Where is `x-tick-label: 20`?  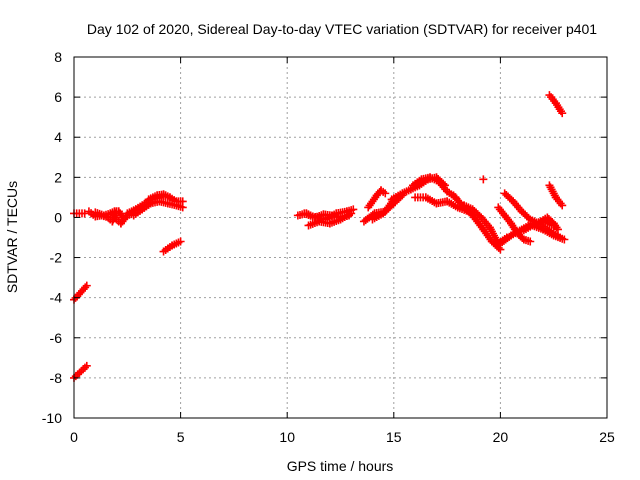
x-tick-label: 20 is located at coordinates (501, 437).